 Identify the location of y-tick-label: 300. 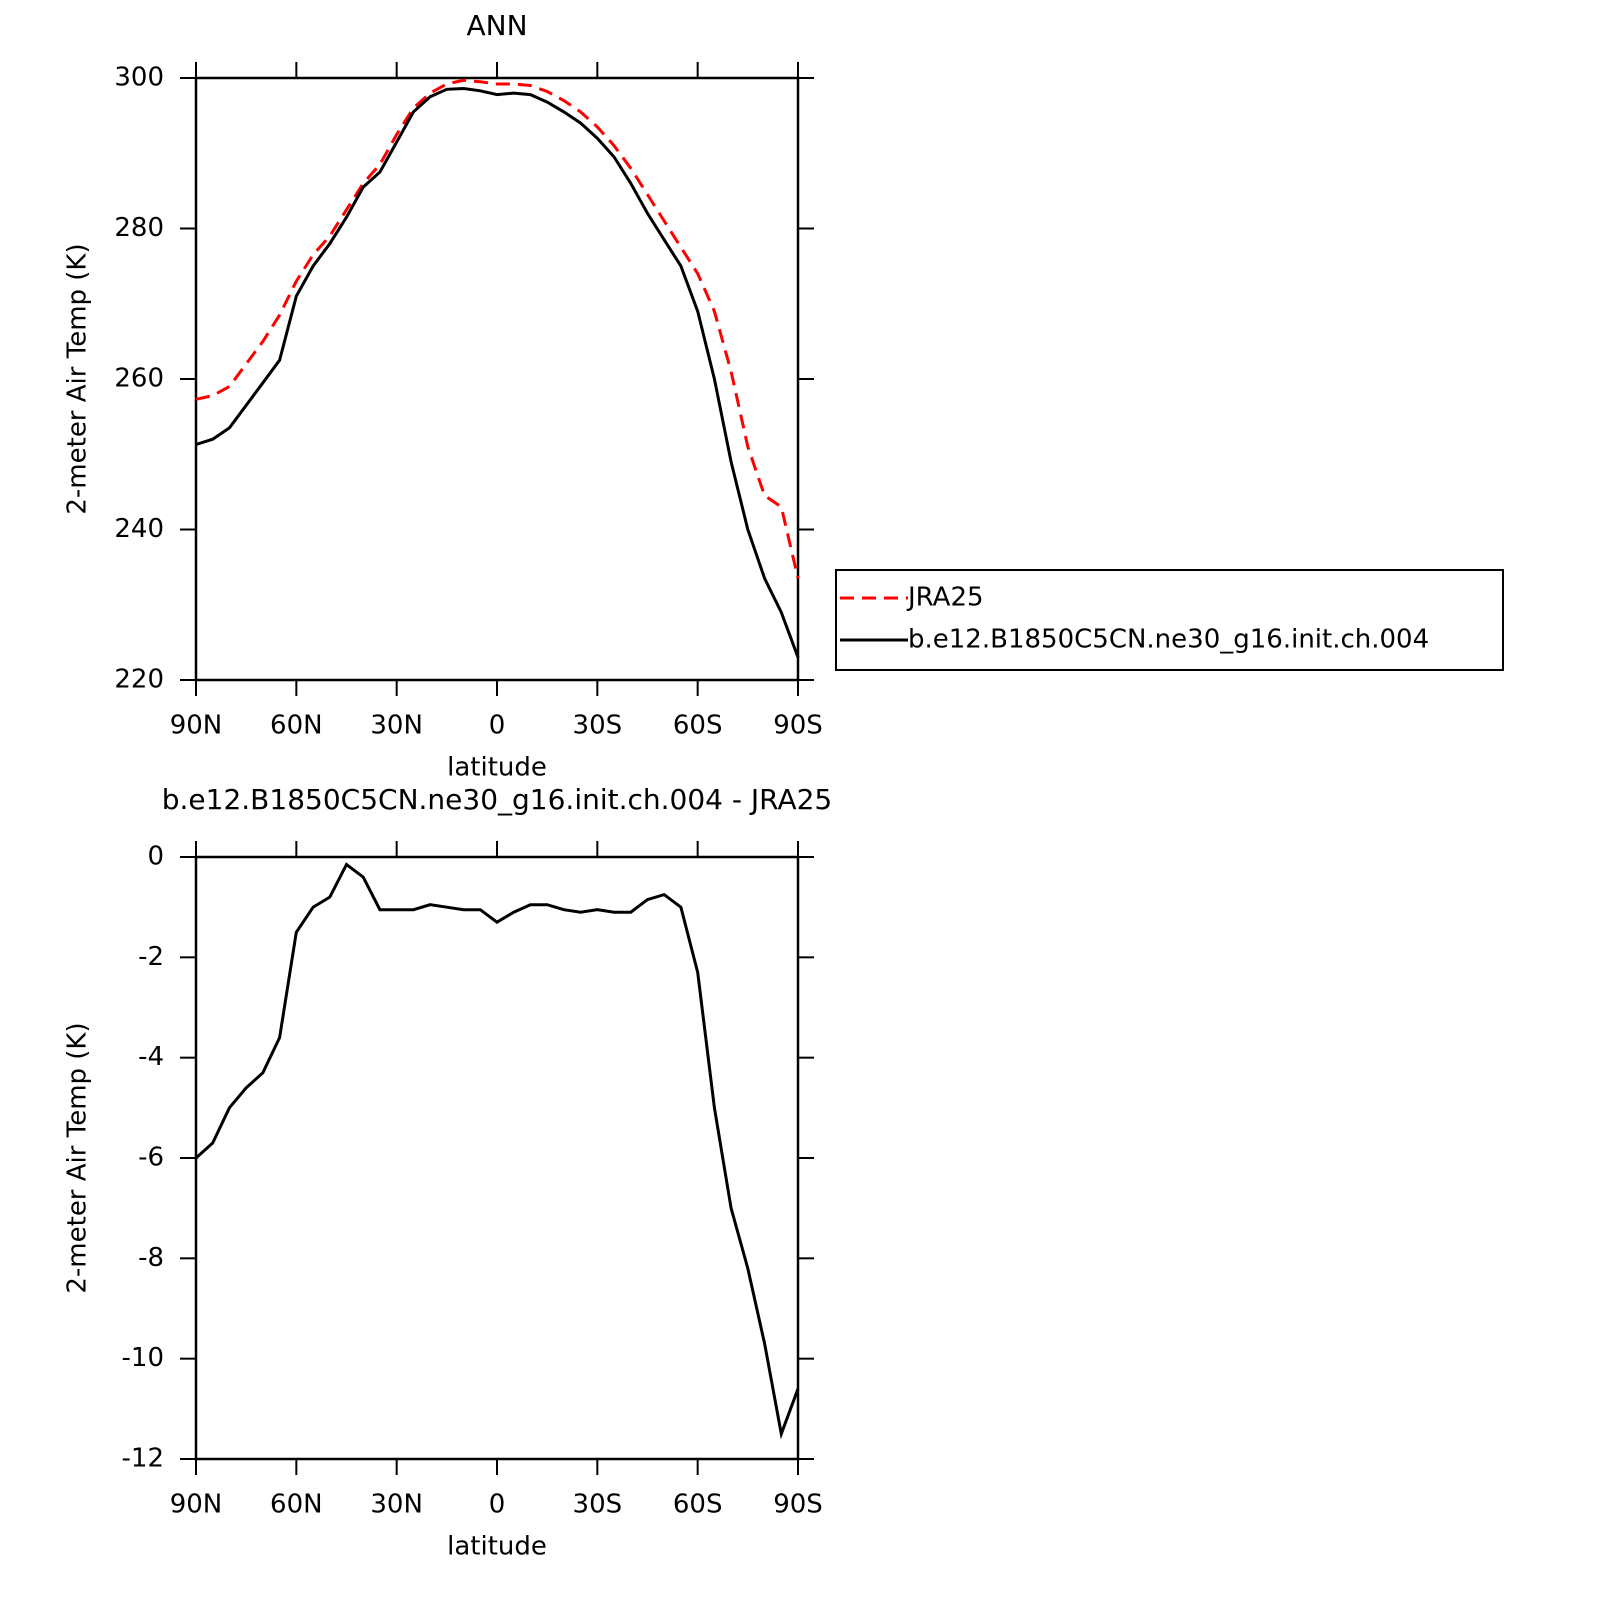
(139, 78).